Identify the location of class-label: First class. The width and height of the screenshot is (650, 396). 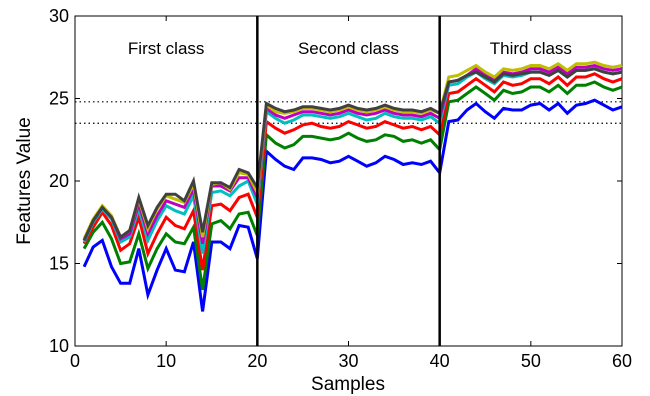
(166, 48).